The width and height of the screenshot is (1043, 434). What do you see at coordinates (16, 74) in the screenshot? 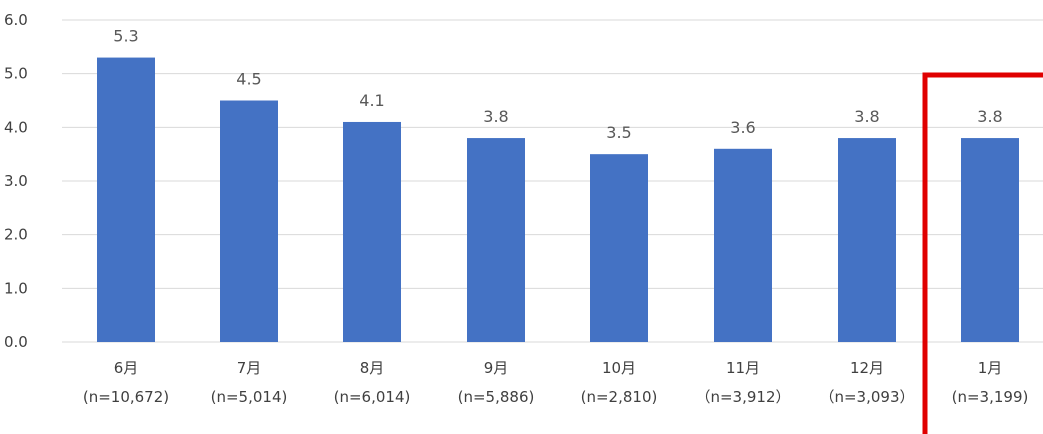
I see `y-tick-label: 5.0` at bounding box center [16, 74].